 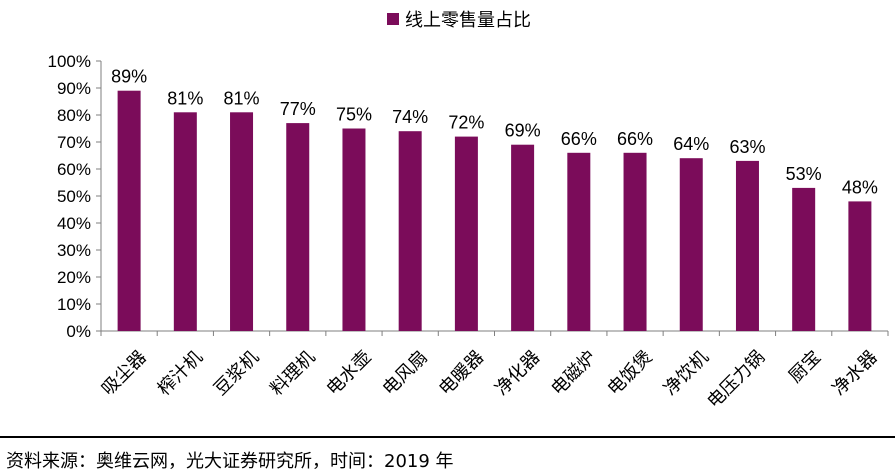 I want to click on y-tick-label: 100%, so click(x=69, y=61).